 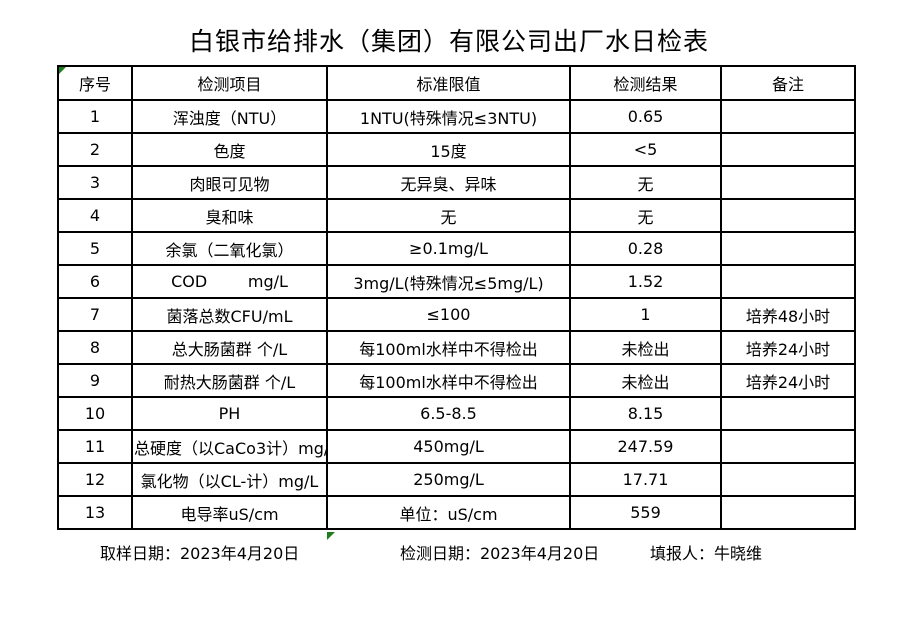 What do you see at coordinates (229, 512) in the screenshot?
I see `cell-item: 电导率uS/cm` at bounding box center [229, 512].